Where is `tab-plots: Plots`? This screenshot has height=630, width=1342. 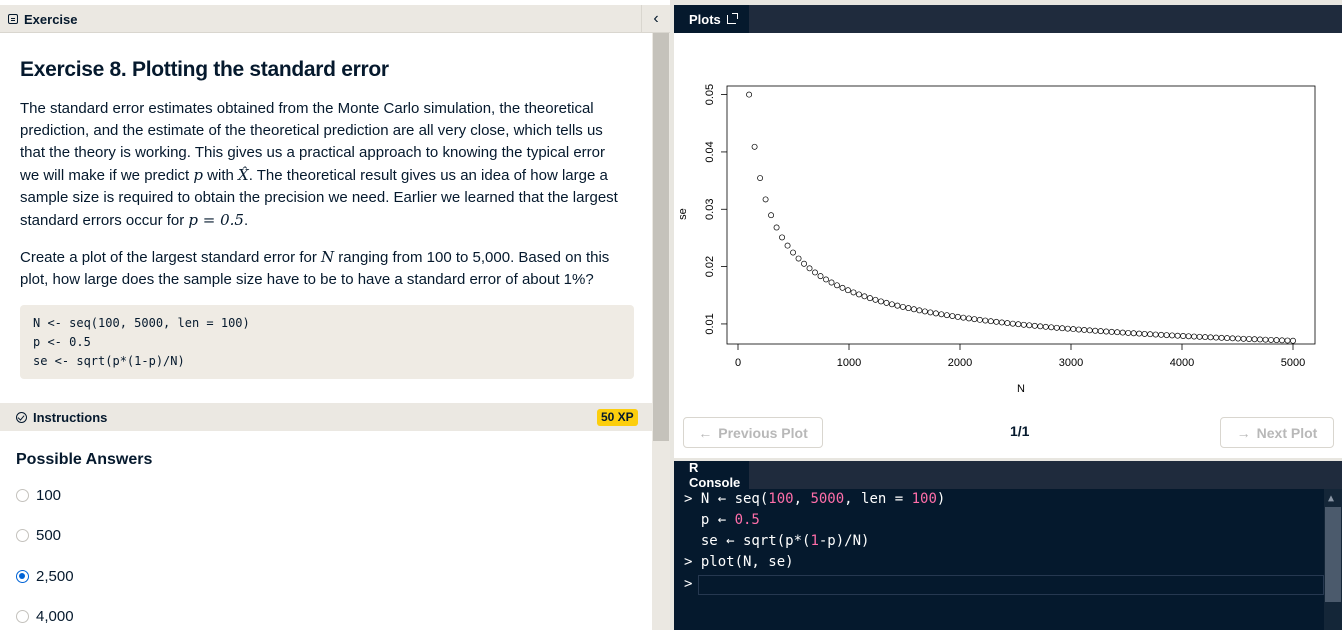
tab-plots: Plots is located at coordinates (711, 19).